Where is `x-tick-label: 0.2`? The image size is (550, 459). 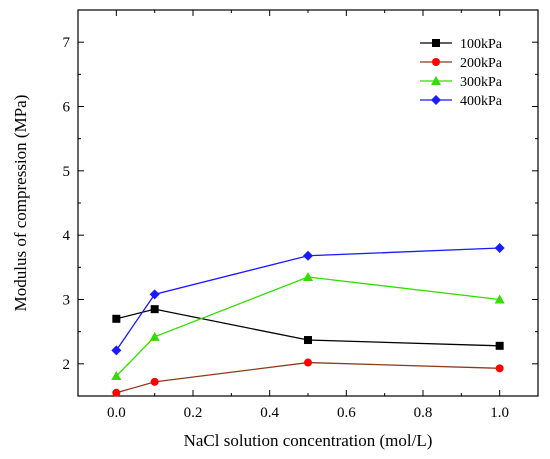
x-tick-label: 0.2 is located at coordinates (193, 413).